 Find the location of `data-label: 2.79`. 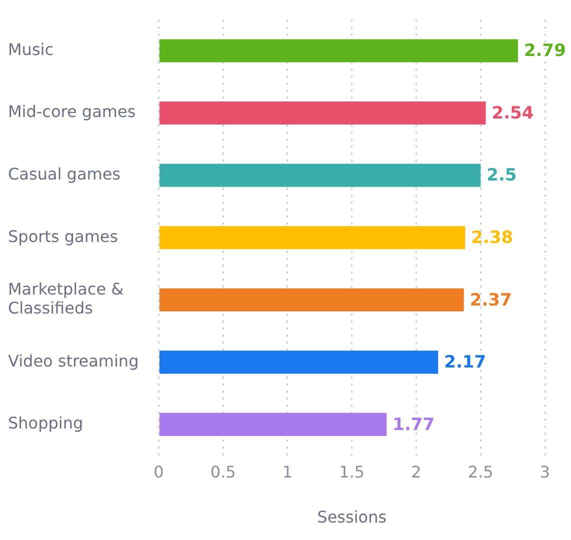

data-label: 2.79 is located at coordinates (545, 51).